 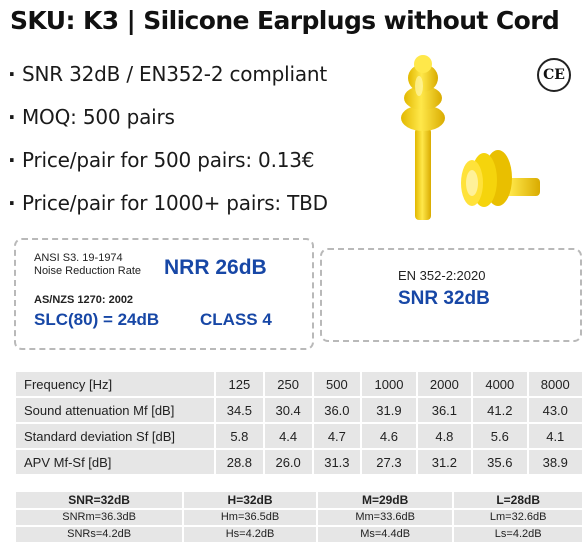 What do you see at coordinates (239, 436) in the screenshot?
I see `table-cell: 5.8` at bounding box center [239, 436].